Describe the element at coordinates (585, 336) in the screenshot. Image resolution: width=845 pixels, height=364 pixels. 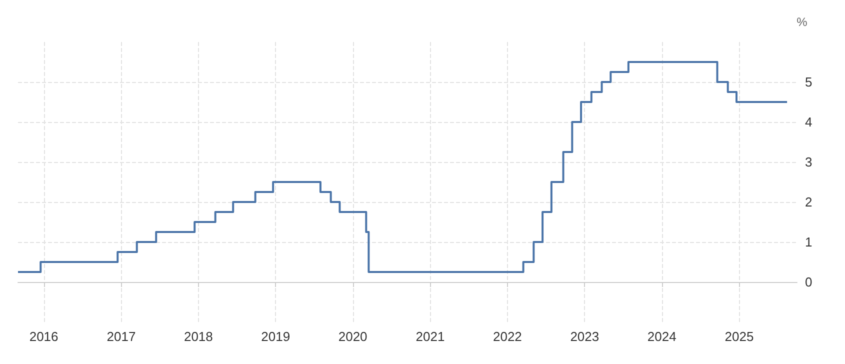
I see `x-tick-label: 2023` at that location.